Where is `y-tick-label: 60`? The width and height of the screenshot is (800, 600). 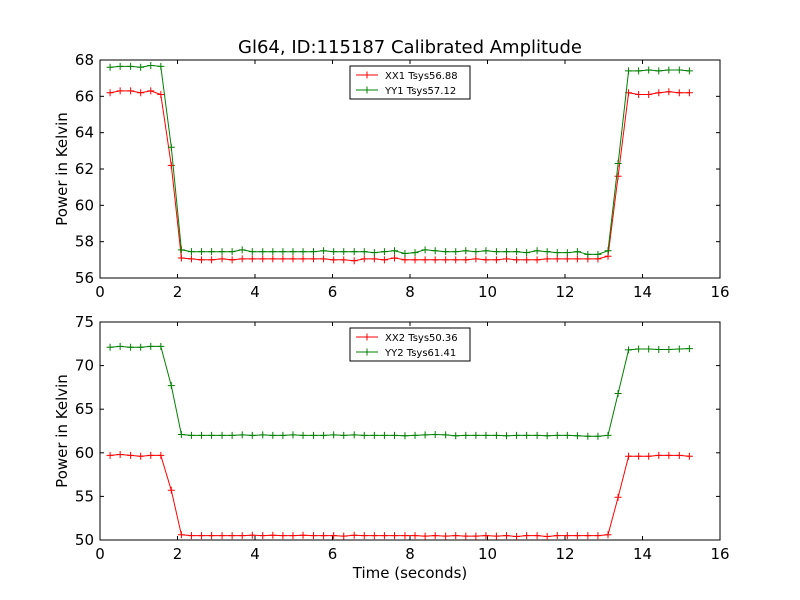
y-tick-label: 60 is located at coordinates (84, 205).